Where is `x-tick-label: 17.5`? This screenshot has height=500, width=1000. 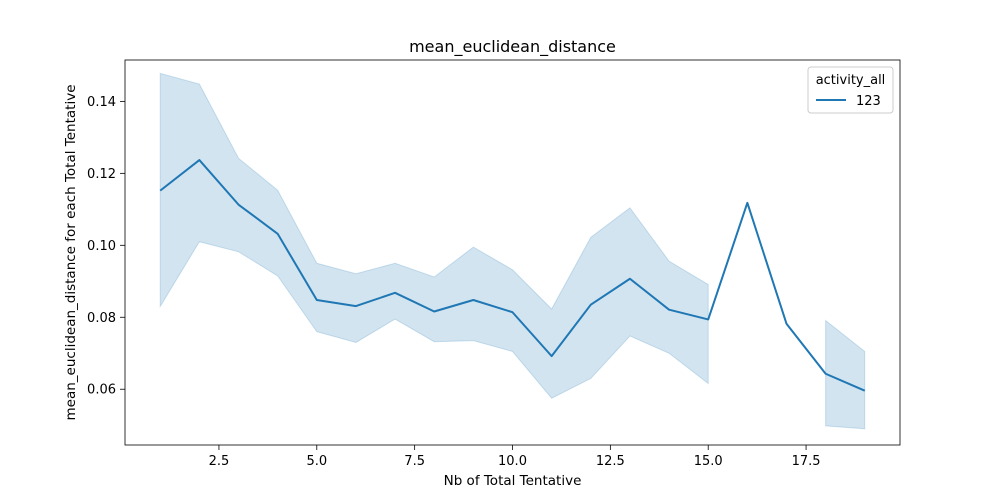 x-tick-label: 17.5 is located at coordinates (806, 461).